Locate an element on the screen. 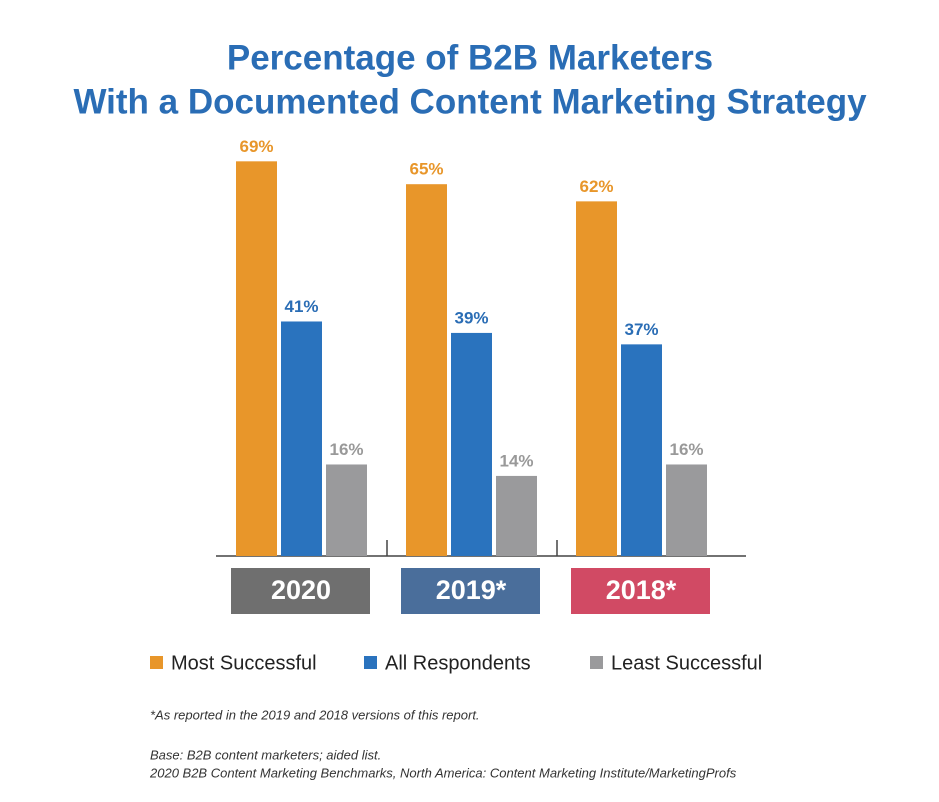  data-label: 65% is located at coordinates (426, 169).